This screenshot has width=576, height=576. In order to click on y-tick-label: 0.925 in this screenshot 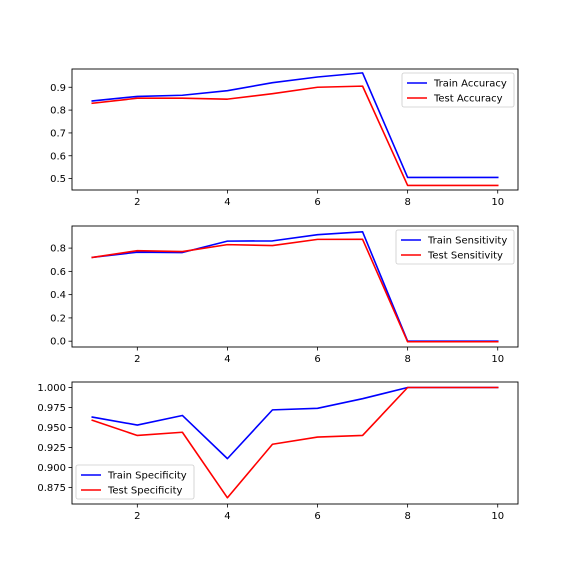, I will do `click(51, 448)`.